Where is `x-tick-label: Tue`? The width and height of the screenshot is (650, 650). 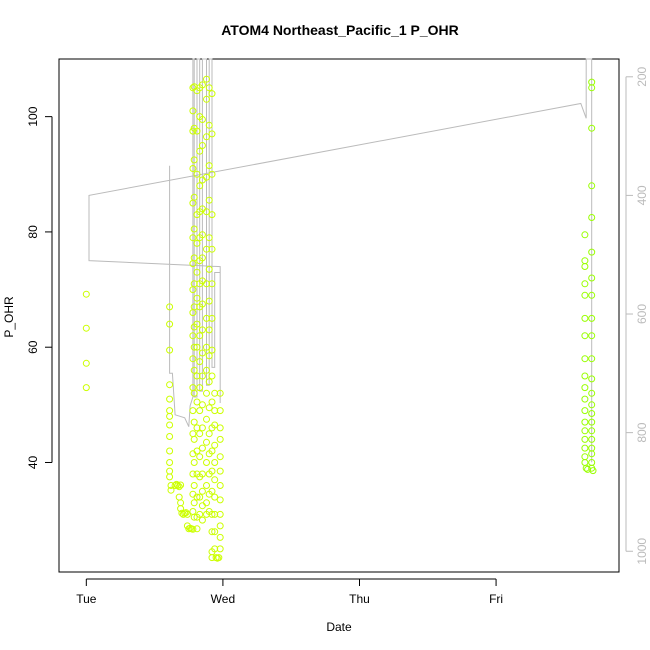
x-tick-label: Tue is located at coordinates (86, 599).